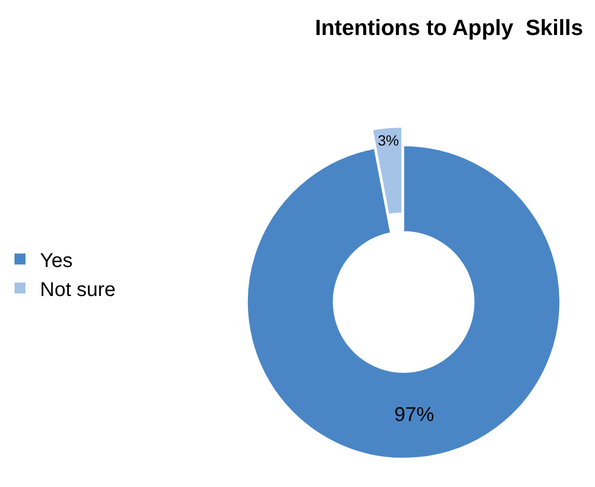 Image resolution: width=595 pixels, height=487 pixels. I want to click on chart-title: Intentions to Apply Skills, so click(449, 27).